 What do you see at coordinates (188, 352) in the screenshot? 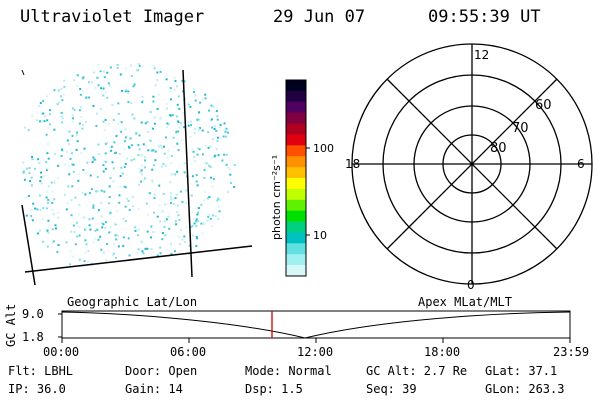
I see `xtick-label-0600: 06:00` at bounding box center [188, 352].